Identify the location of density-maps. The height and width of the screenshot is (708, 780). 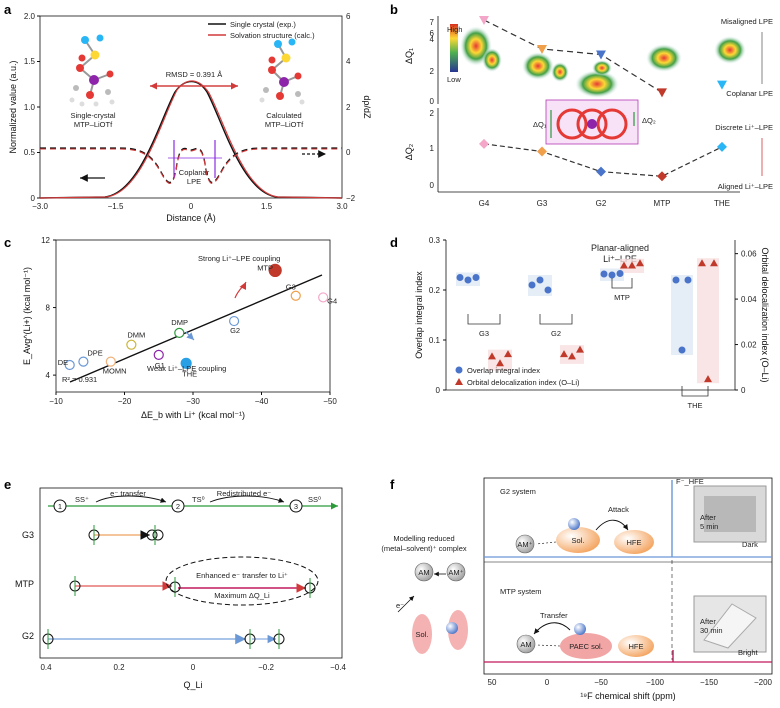
(603, 62).